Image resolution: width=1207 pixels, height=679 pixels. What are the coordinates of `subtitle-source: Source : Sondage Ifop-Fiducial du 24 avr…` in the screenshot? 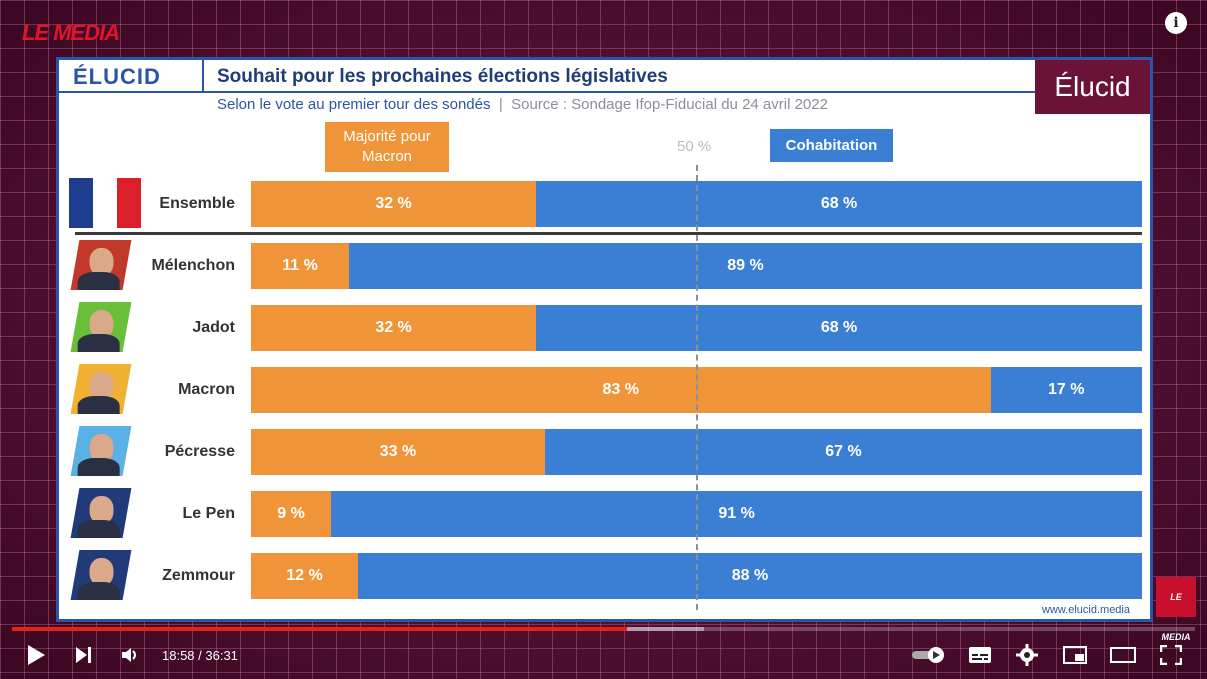 It's located at (669, 104).